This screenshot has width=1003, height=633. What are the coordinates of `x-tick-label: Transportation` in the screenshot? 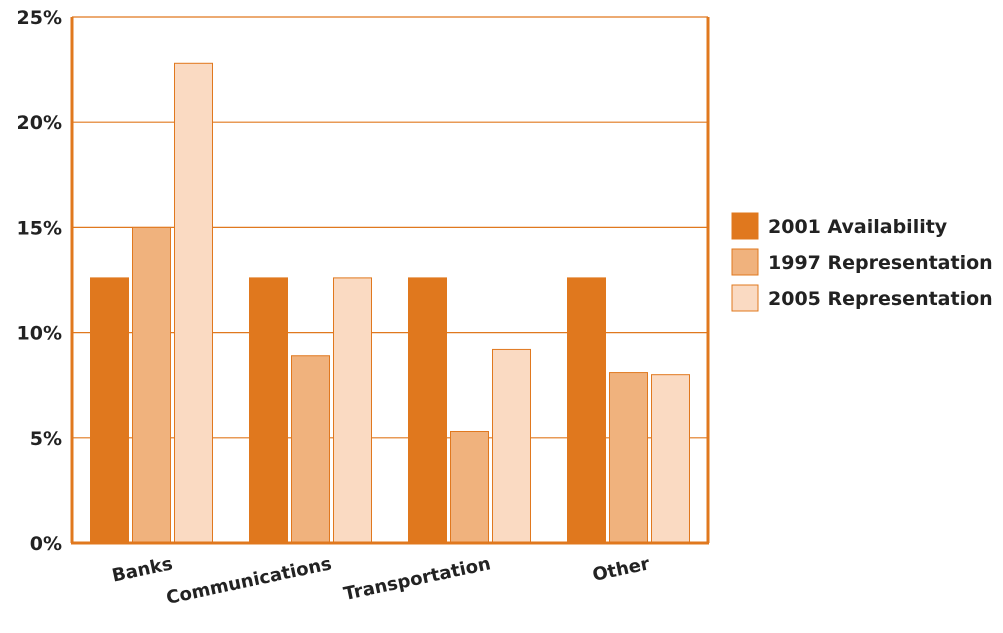 It's located at (417, 579).